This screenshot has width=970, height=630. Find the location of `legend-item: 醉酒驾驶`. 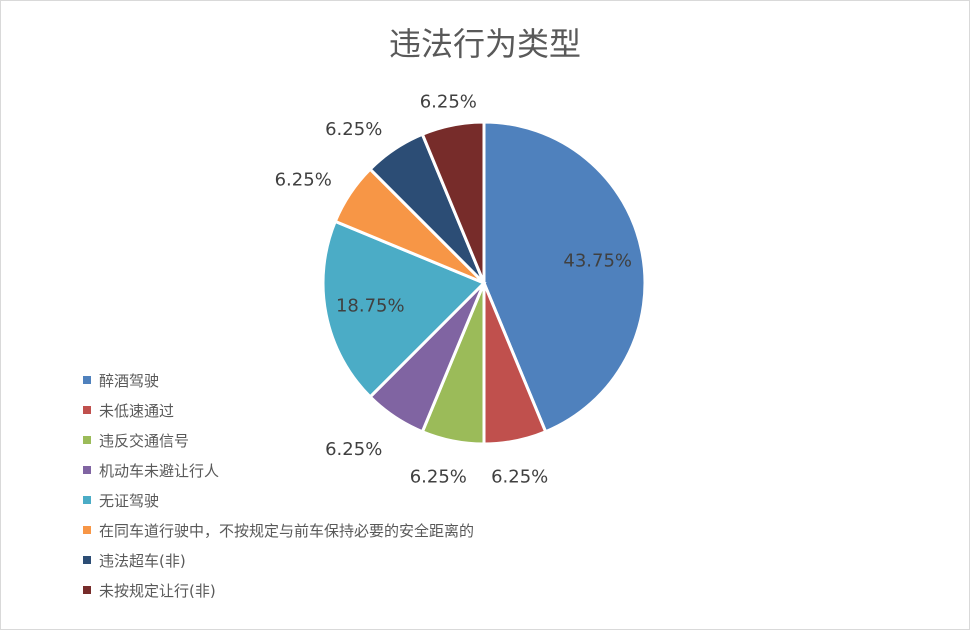

legend-item: 醉酒驾驶 is located at coordinates (278, 380).